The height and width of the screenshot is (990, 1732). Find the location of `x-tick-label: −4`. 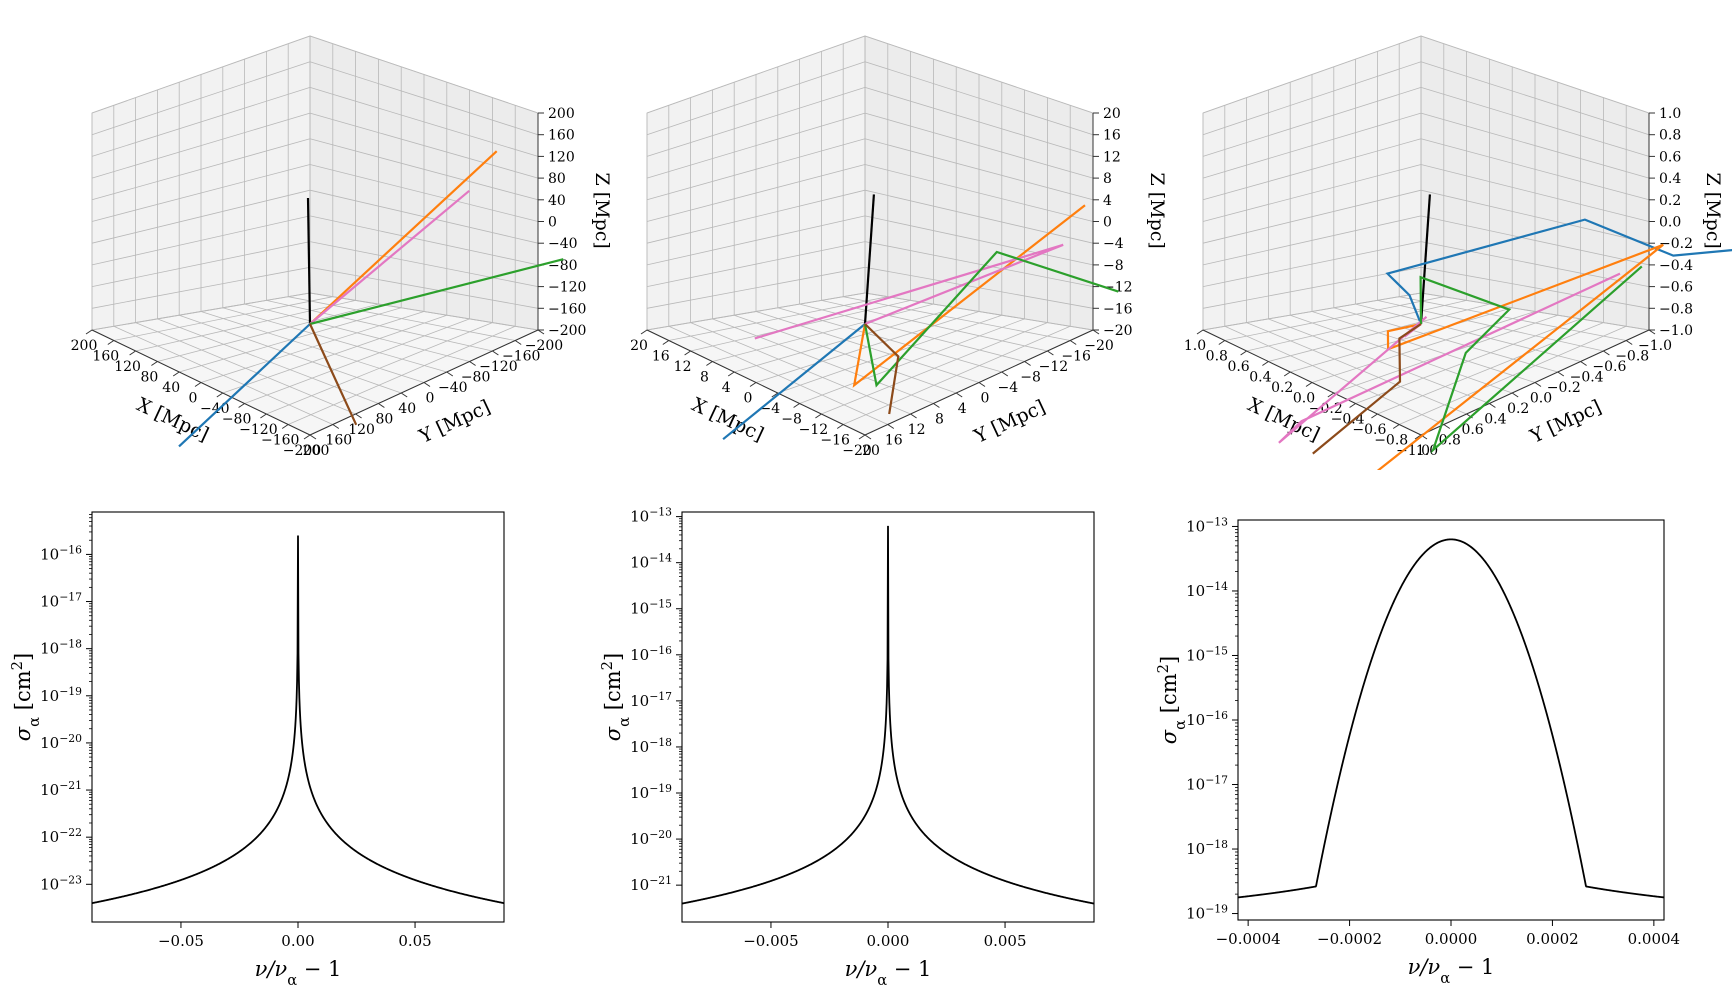

x-tick-label: −4 is located at coordinates (769, 409).